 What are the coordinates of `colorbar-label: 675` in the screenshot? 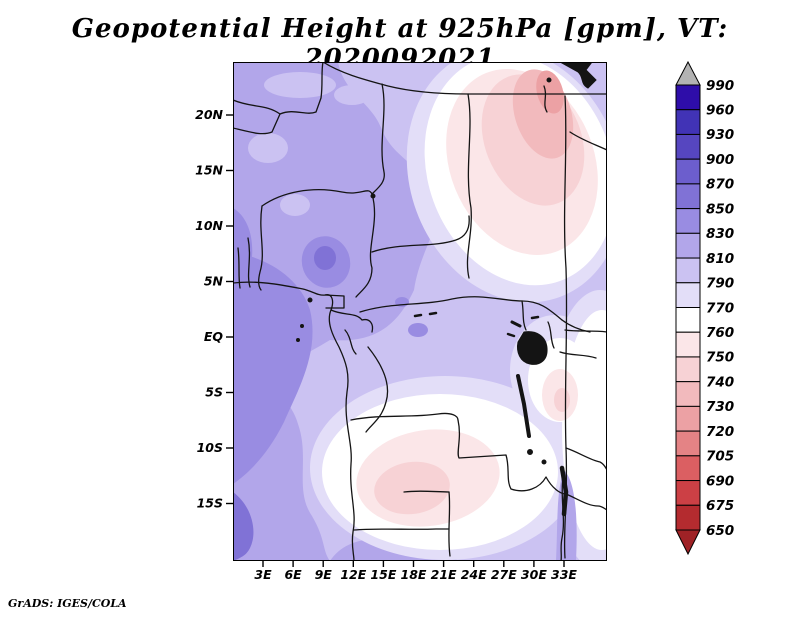 It's located at (720, 506).